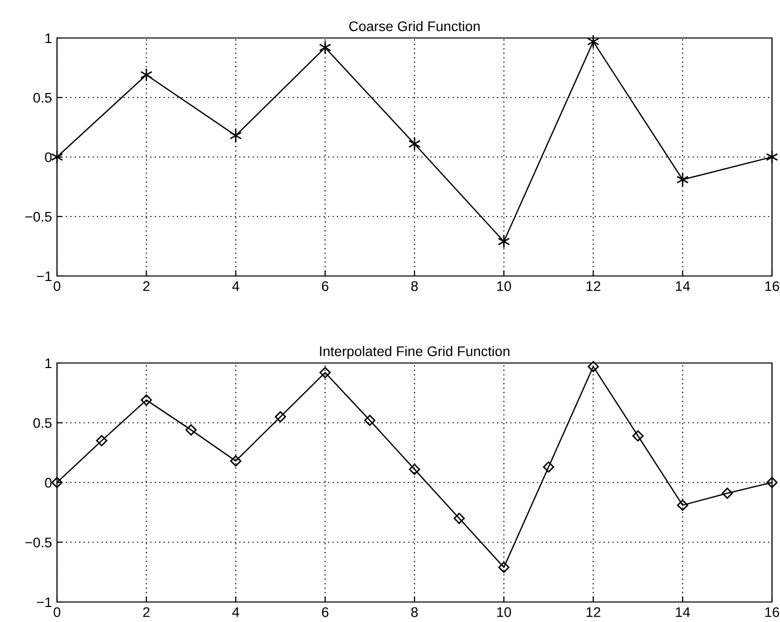 The height and width of the screenshot is (622, 780). Describe the element at coordinates (415, 352) in the screenshot. I see `chart-title: Interpolated Fine Grid Function` at that location.